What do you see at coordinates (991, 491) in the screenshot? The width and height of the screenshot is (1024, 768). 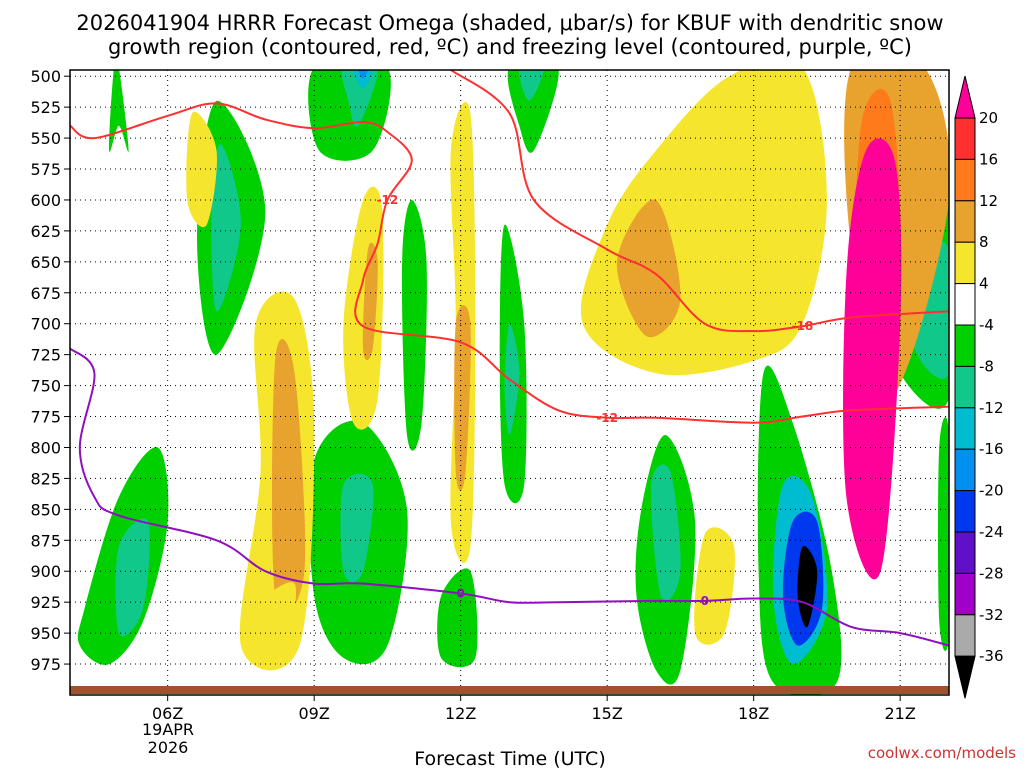 I see `colorbar-label-9: -20` at bounding box center [991, 491].